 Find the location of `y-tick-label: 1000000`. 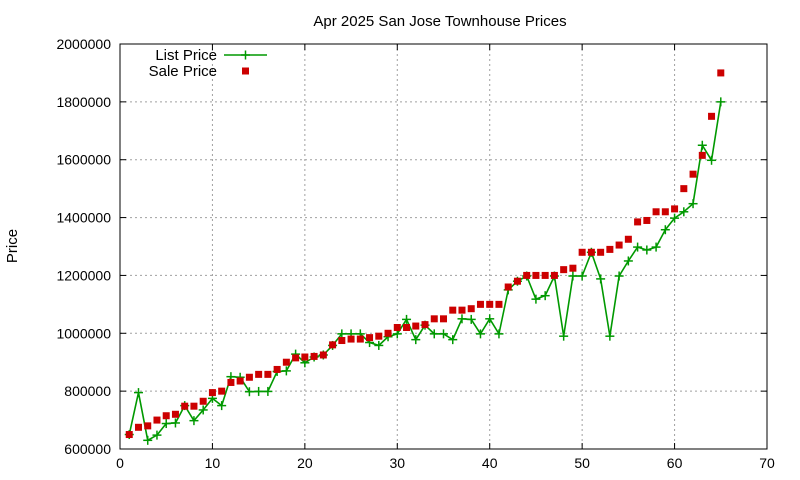

y-tick-label: 1000000 is located at coordinates (83, 333).